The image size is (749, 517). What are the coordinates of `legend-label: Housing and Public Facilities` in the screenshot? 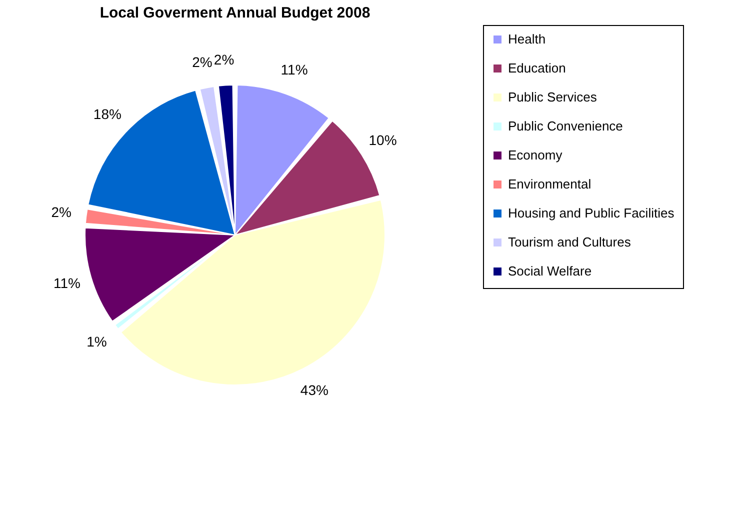 It's located at (591, 213).